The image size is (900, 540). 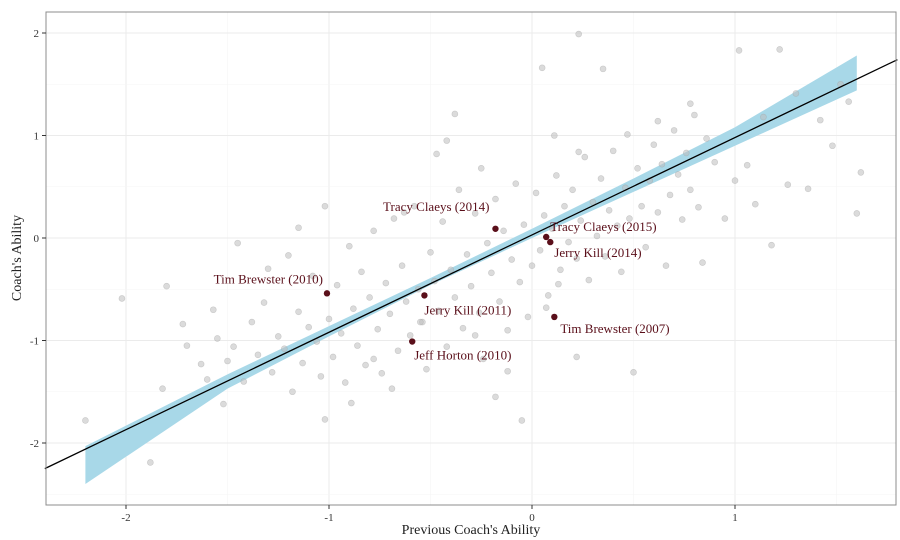 What do you see at coordinates (467, 309) in the screenshot?
I see `highlight-label: Jerry Kill (2011)` at bounding box center [467, 309].